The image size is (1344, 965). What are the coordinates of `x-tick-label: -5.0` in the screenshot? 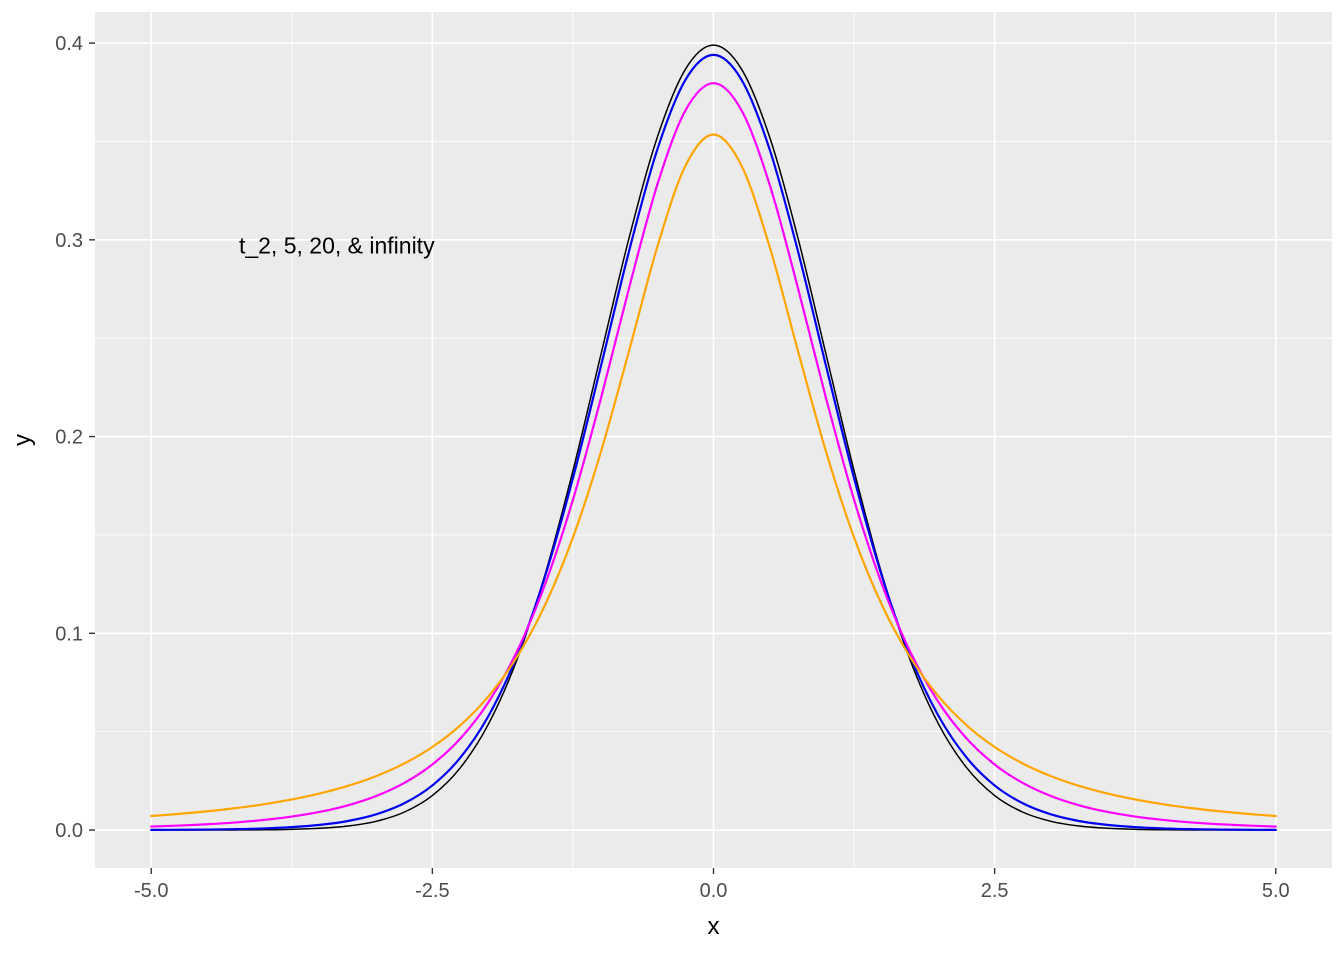 It's located at (151, 891).